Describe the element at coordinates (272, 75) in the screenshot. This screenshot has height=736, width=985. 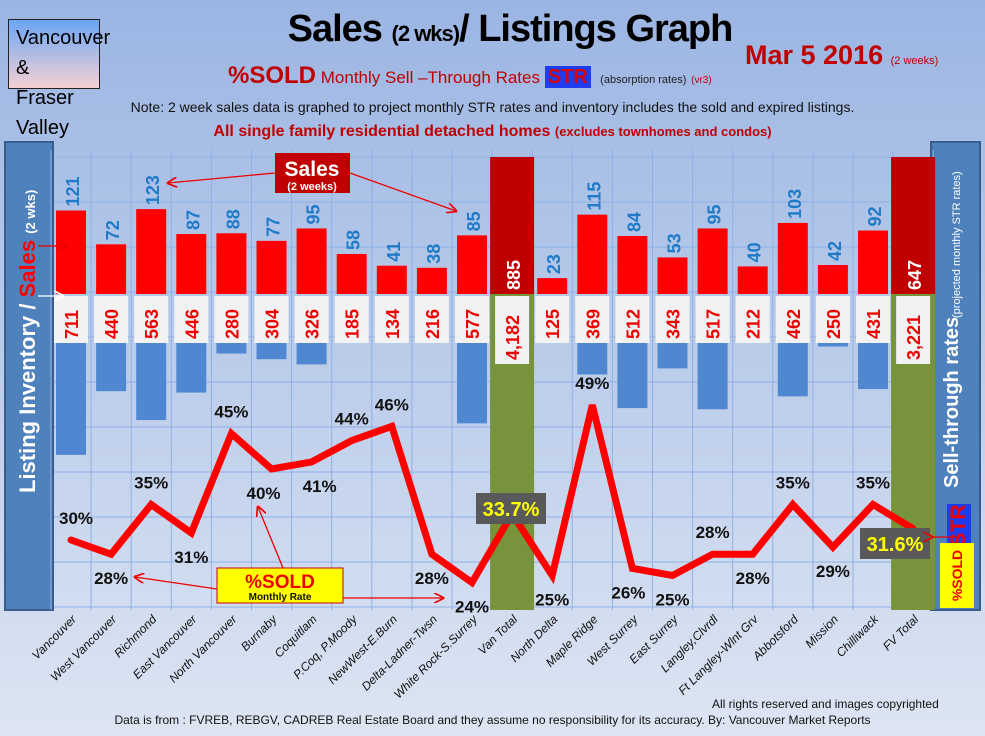
I see `subtitle-sold: %SOLD` at that location.